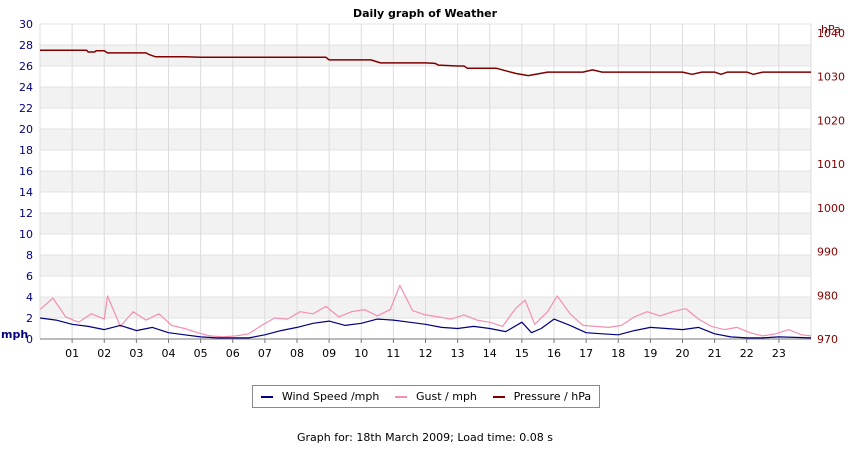 The width and height of the screenshot is (850, 450). I want to click on x-tick-label-0: 01, so click(72, 353).